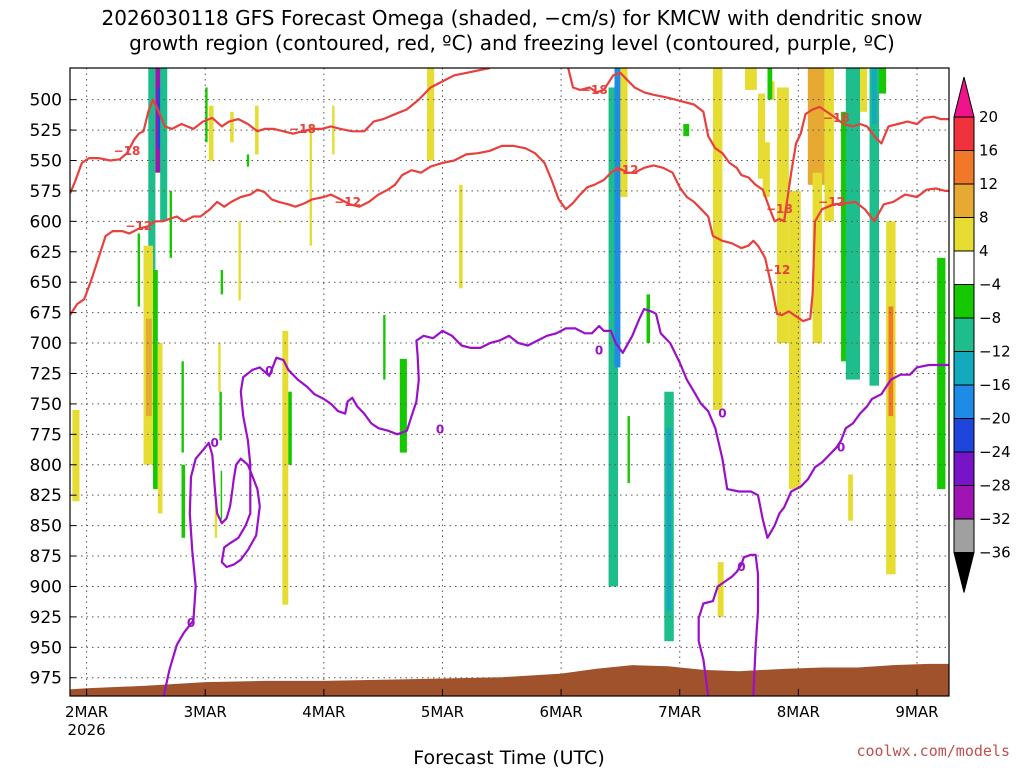 This screenshot has height=768, width=1024. I want to click on y-tick-label: 525, so click(46, 131).